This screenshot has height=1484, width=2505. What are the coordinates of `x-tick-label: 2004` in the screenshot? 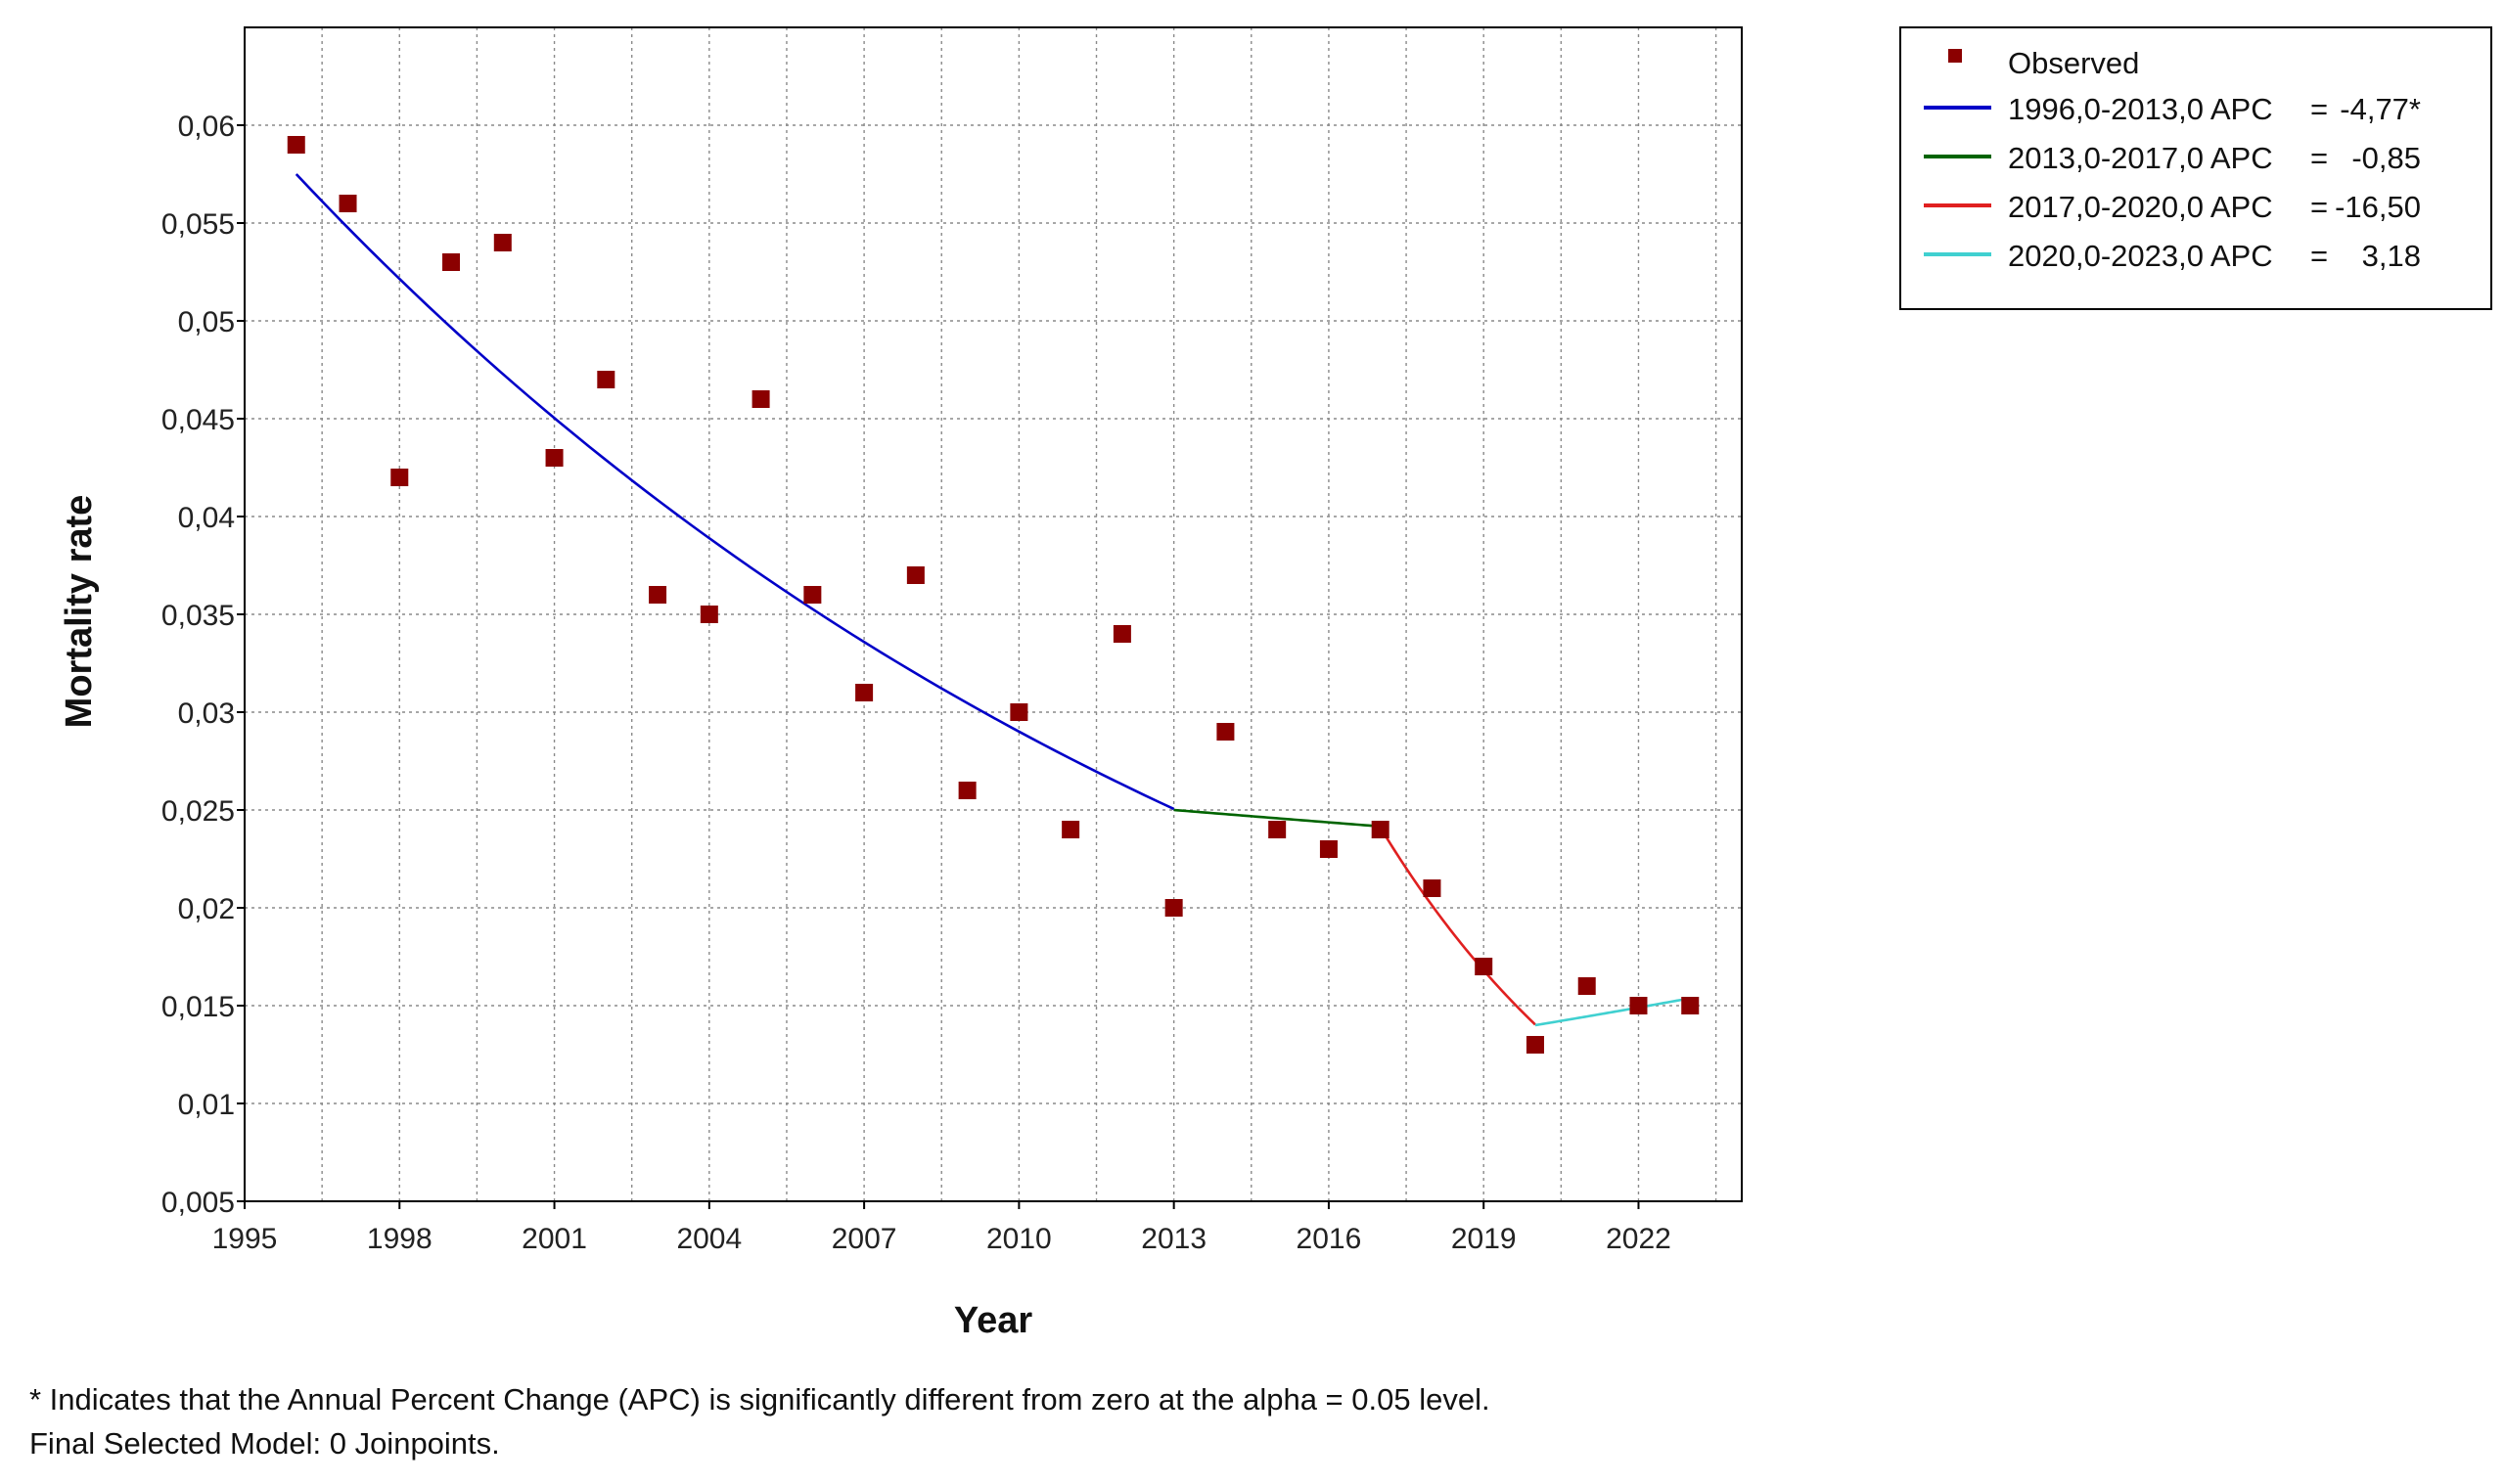 It's located at (709, 1239).